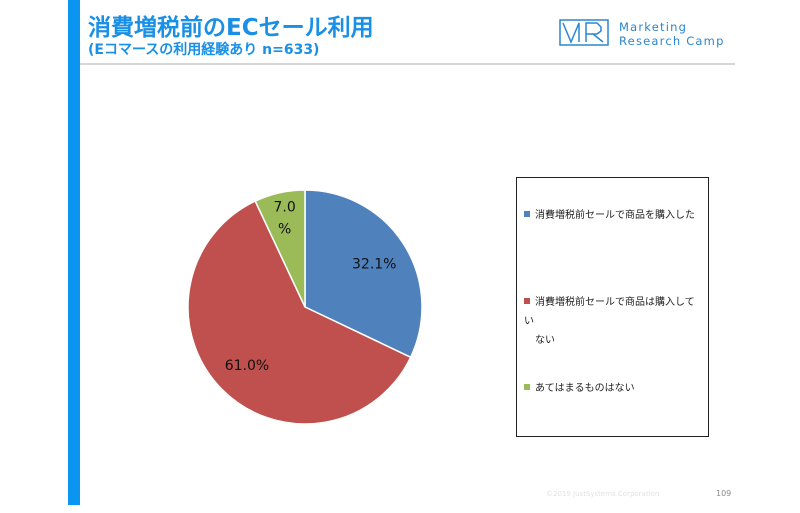 Image resolution: width=800 pixels, height=513 pixels. I want to click on header-divider, so click(407, 64).